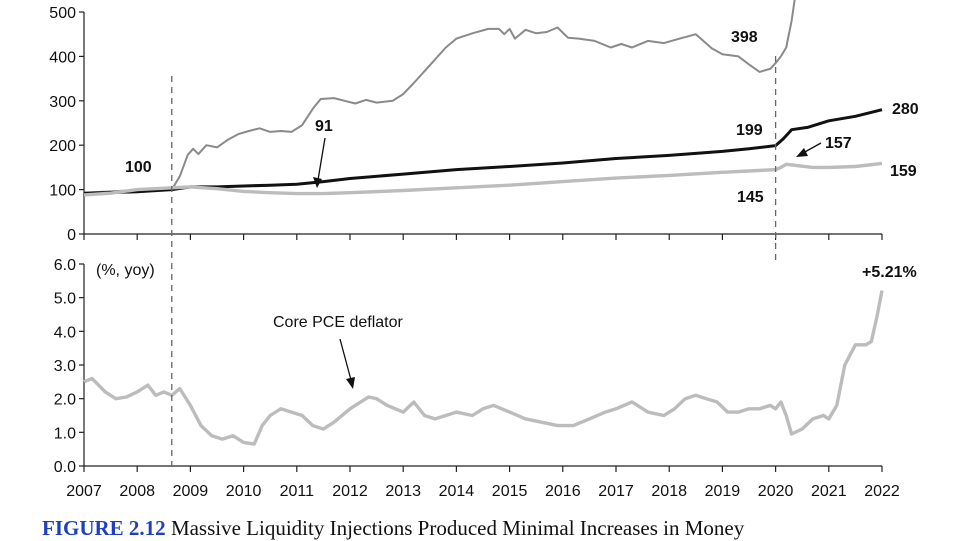  I want to click on x-tick-label: 2018, so click(669, 491).